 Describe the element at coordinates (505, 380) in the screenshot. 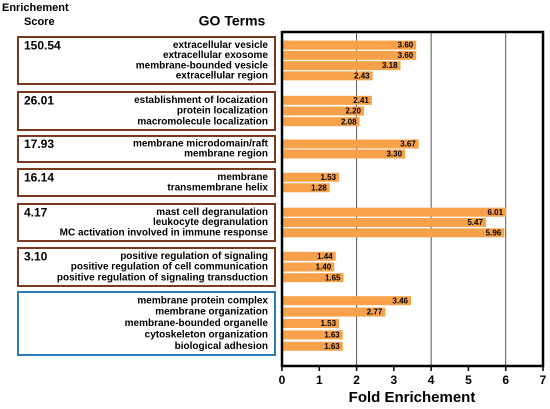

I see `x-tick-label: 6` at that location.